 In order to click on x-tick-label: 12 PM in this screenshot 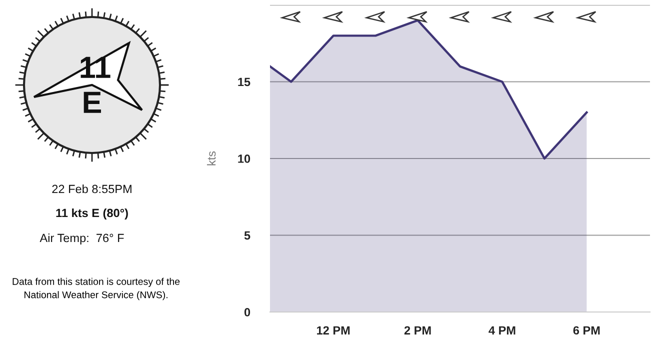, I will do `click(333, 330)`.